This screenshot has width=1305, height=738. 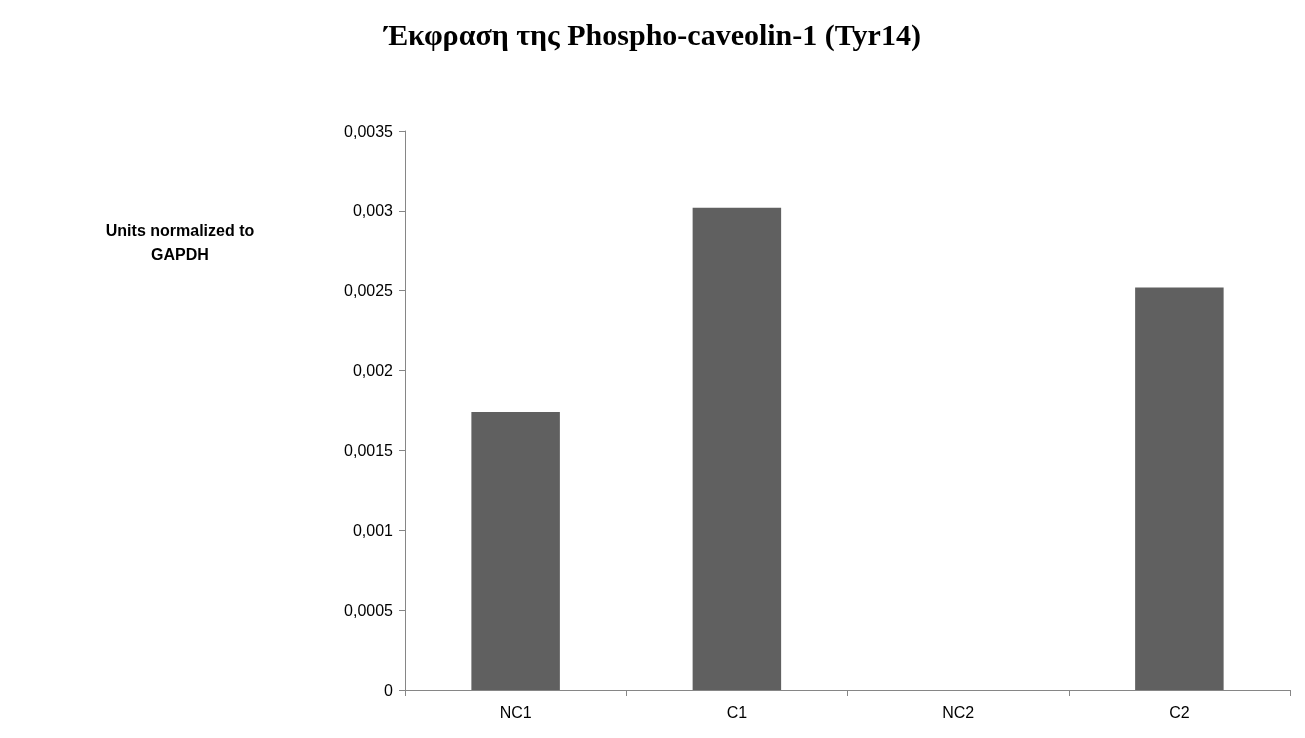 I want to click on x-tick-label: C2, so click(x=1179, y=712).